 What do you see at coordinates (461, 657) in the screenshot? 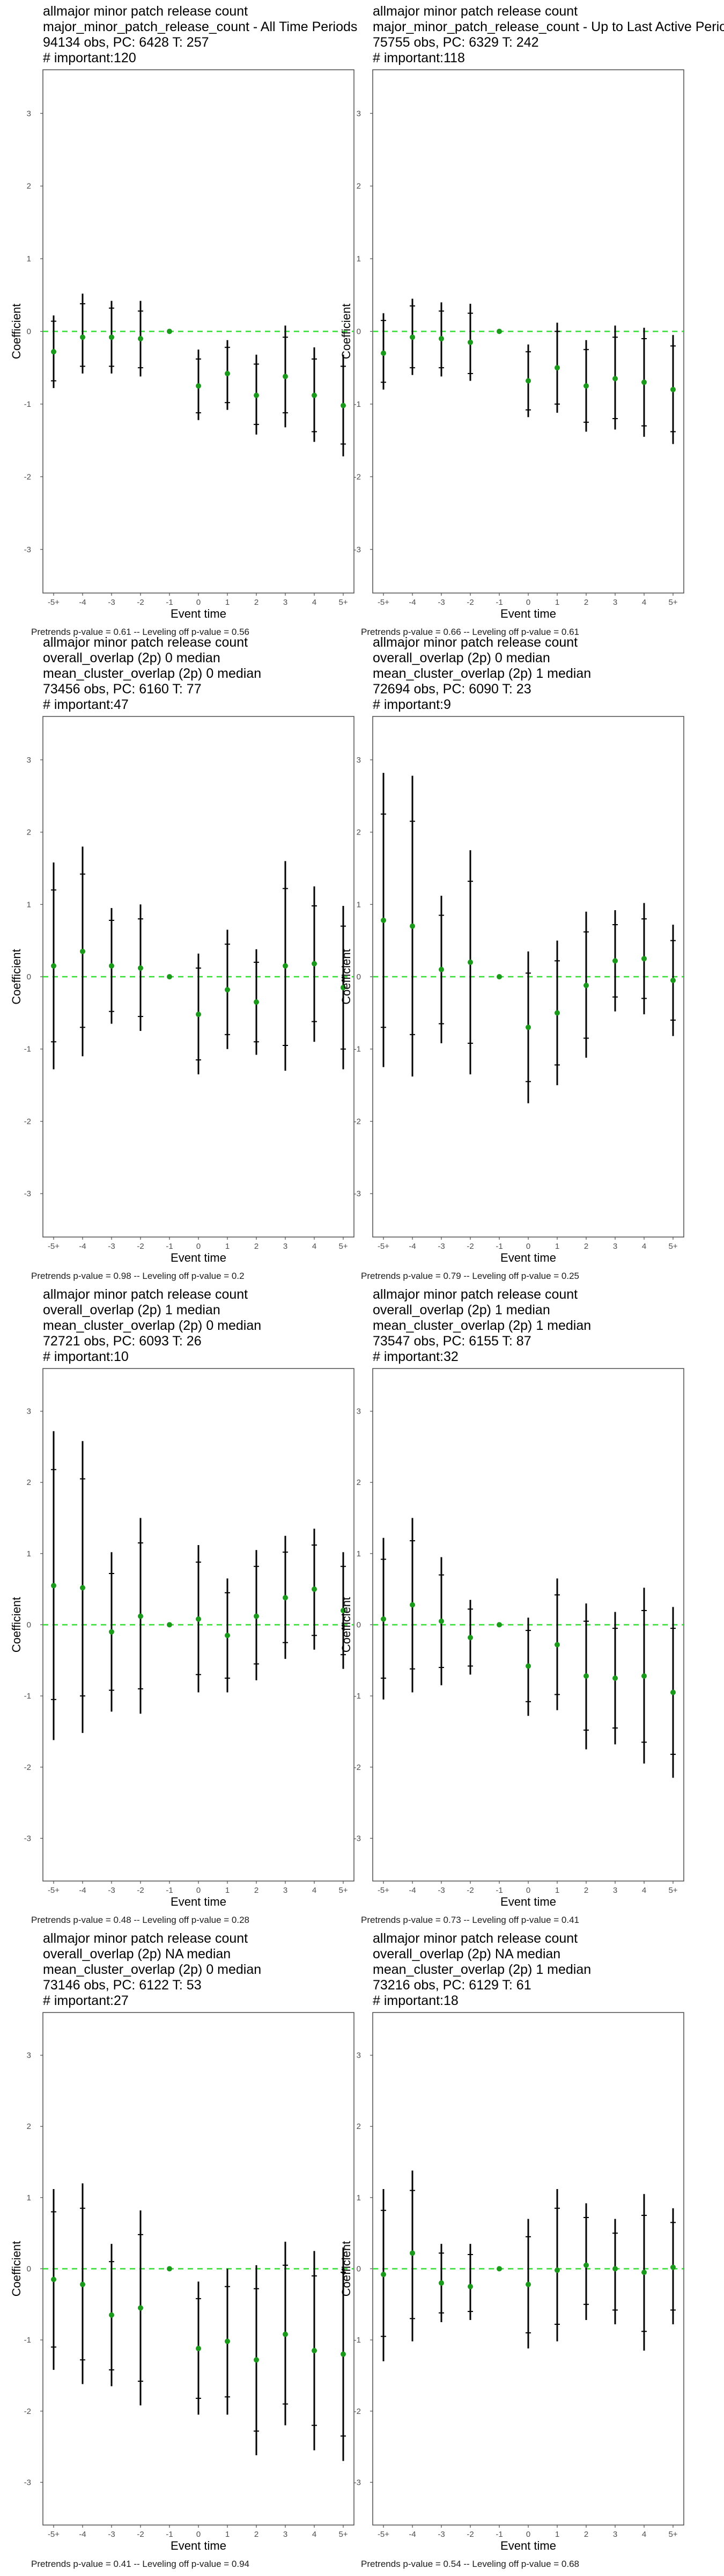
I see `chart-title-line: overall_overlap (2p) 0 median` at bounding box center [461, 657].